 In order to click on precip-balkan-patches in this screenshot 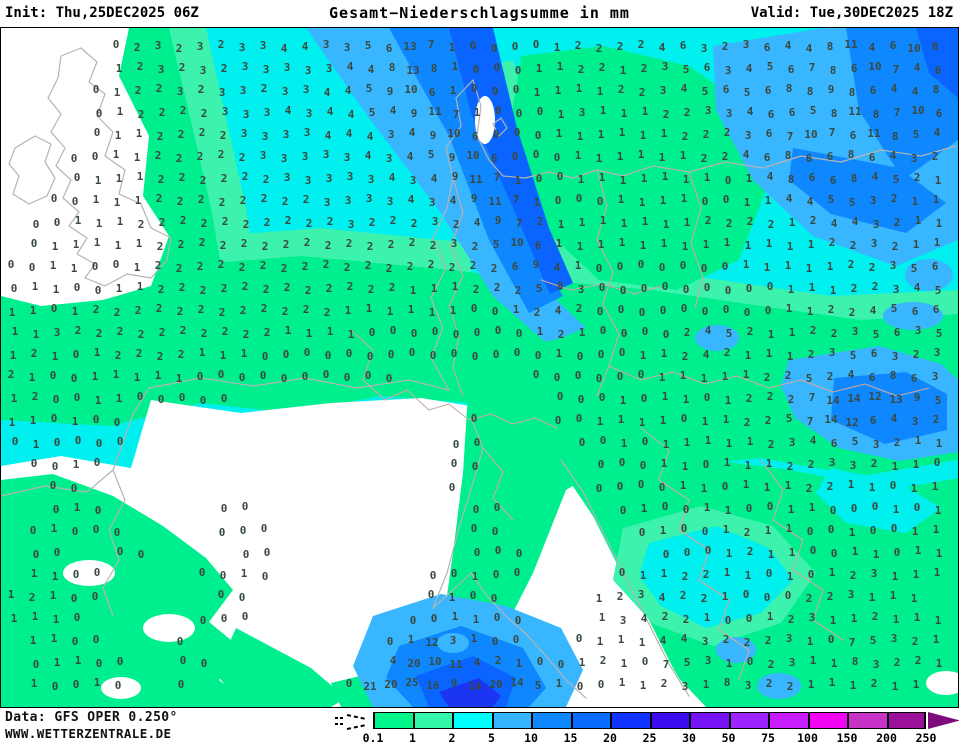, I will do `click(777, 583)`.